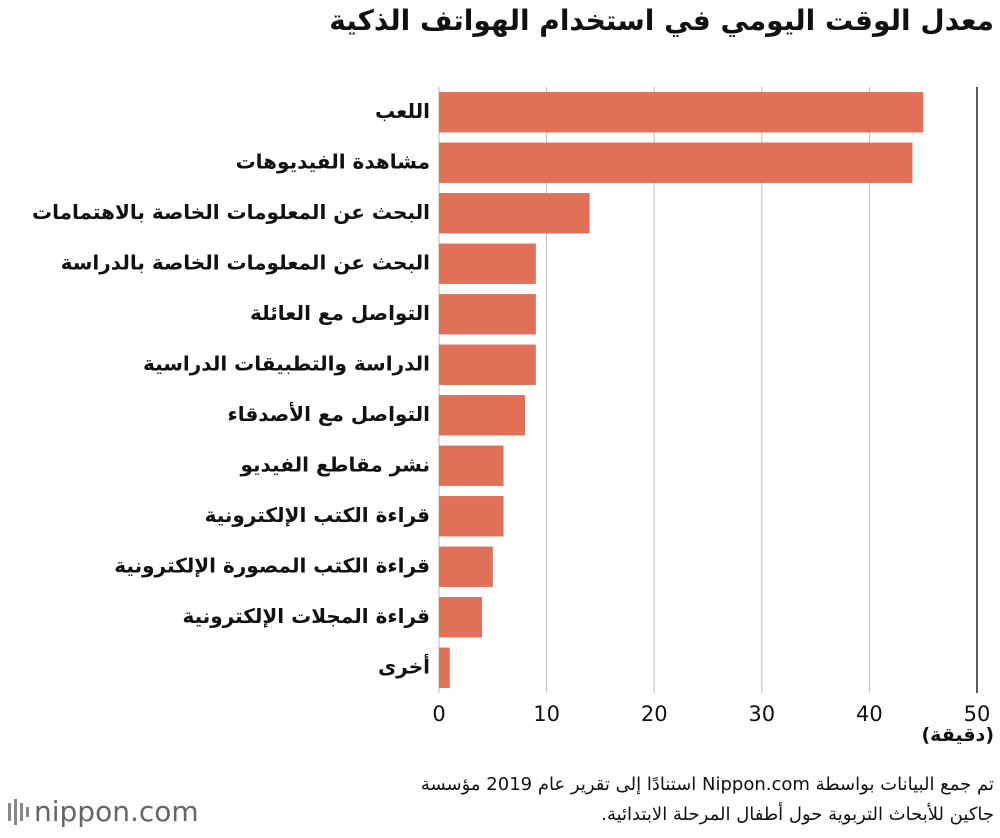 This screenshot has width=1000, height=838. I want to click on x-tick-label: 50, so click(977, 714).